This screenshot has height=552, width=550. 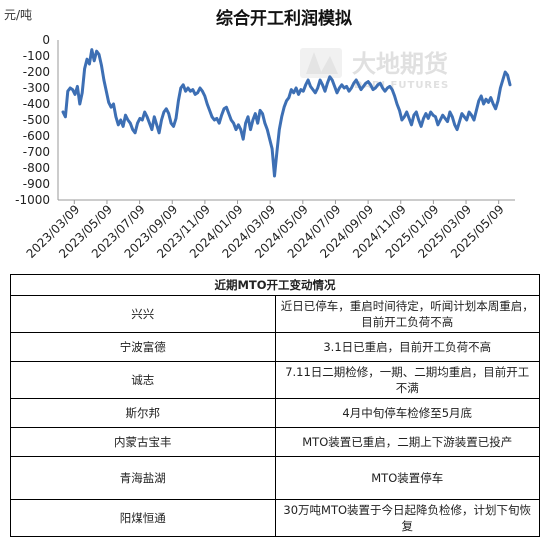 What do you see at coordinates (284, 18) in the screenshot?
I see `chart-title: 综合开工利润模拟` at bounding box center [284, 18].